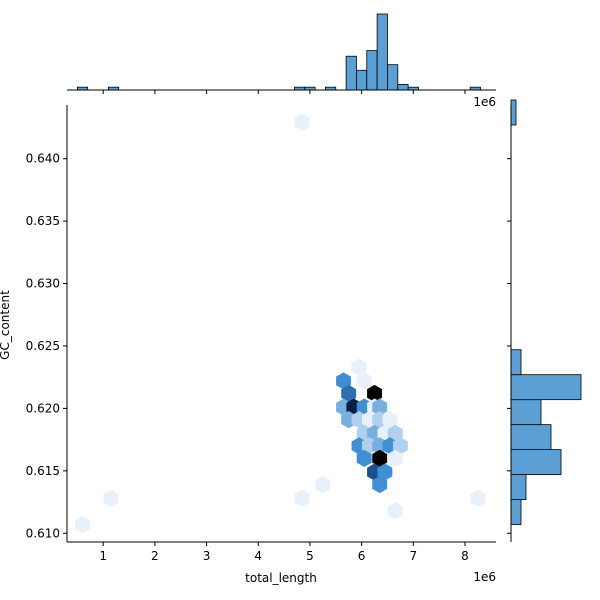  Describe the element at coordinates (43, 346) in the screenshot. I see `y-tick-label: 0.625` at that location.